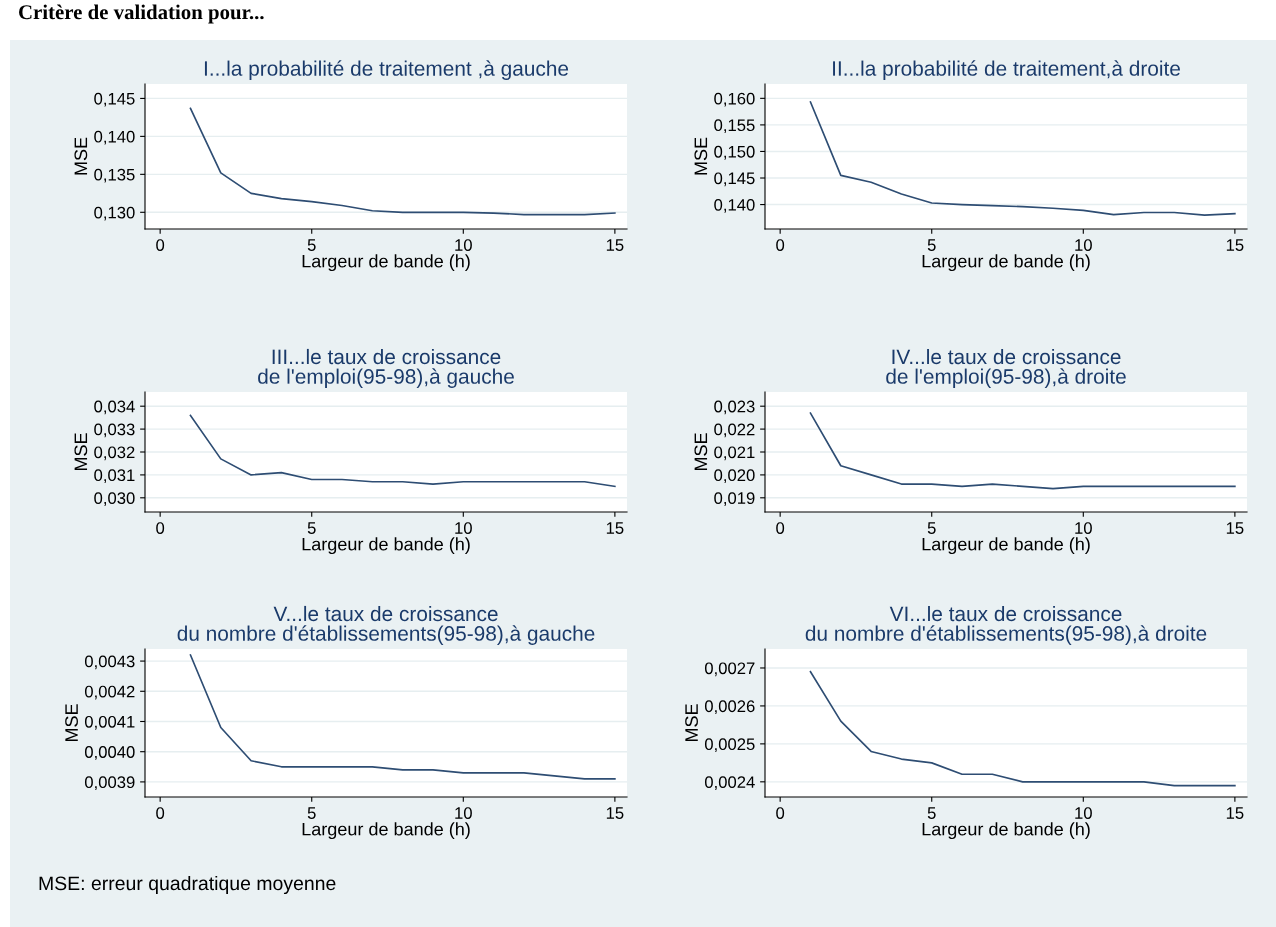 This screenshot has height=927, width=1276. What do you see at coordinates (734, 99) in the screenshot?
I see `y-tick-label: 0,160` at bounding box center [734, 99].